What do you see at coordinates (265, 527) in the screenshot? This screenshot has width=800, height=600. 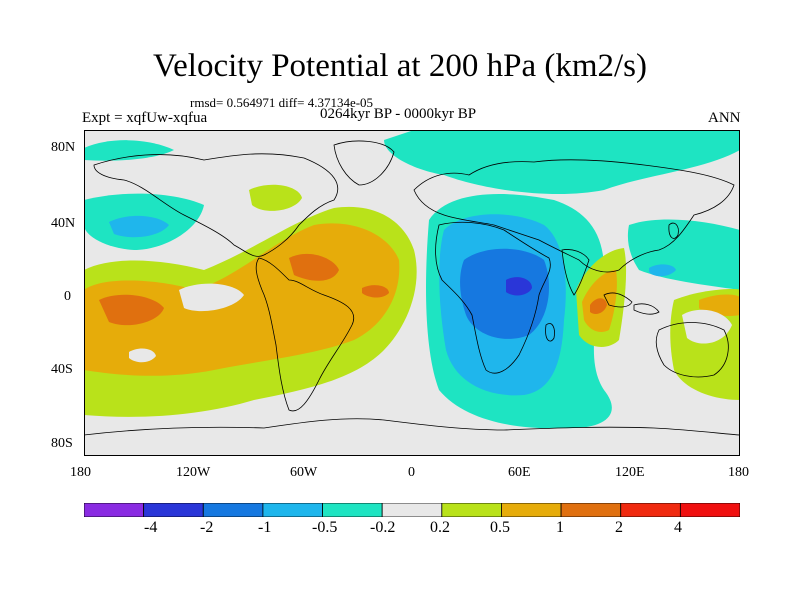 I see `colorbar-label-3: -1` at bounding box center [265, 527].